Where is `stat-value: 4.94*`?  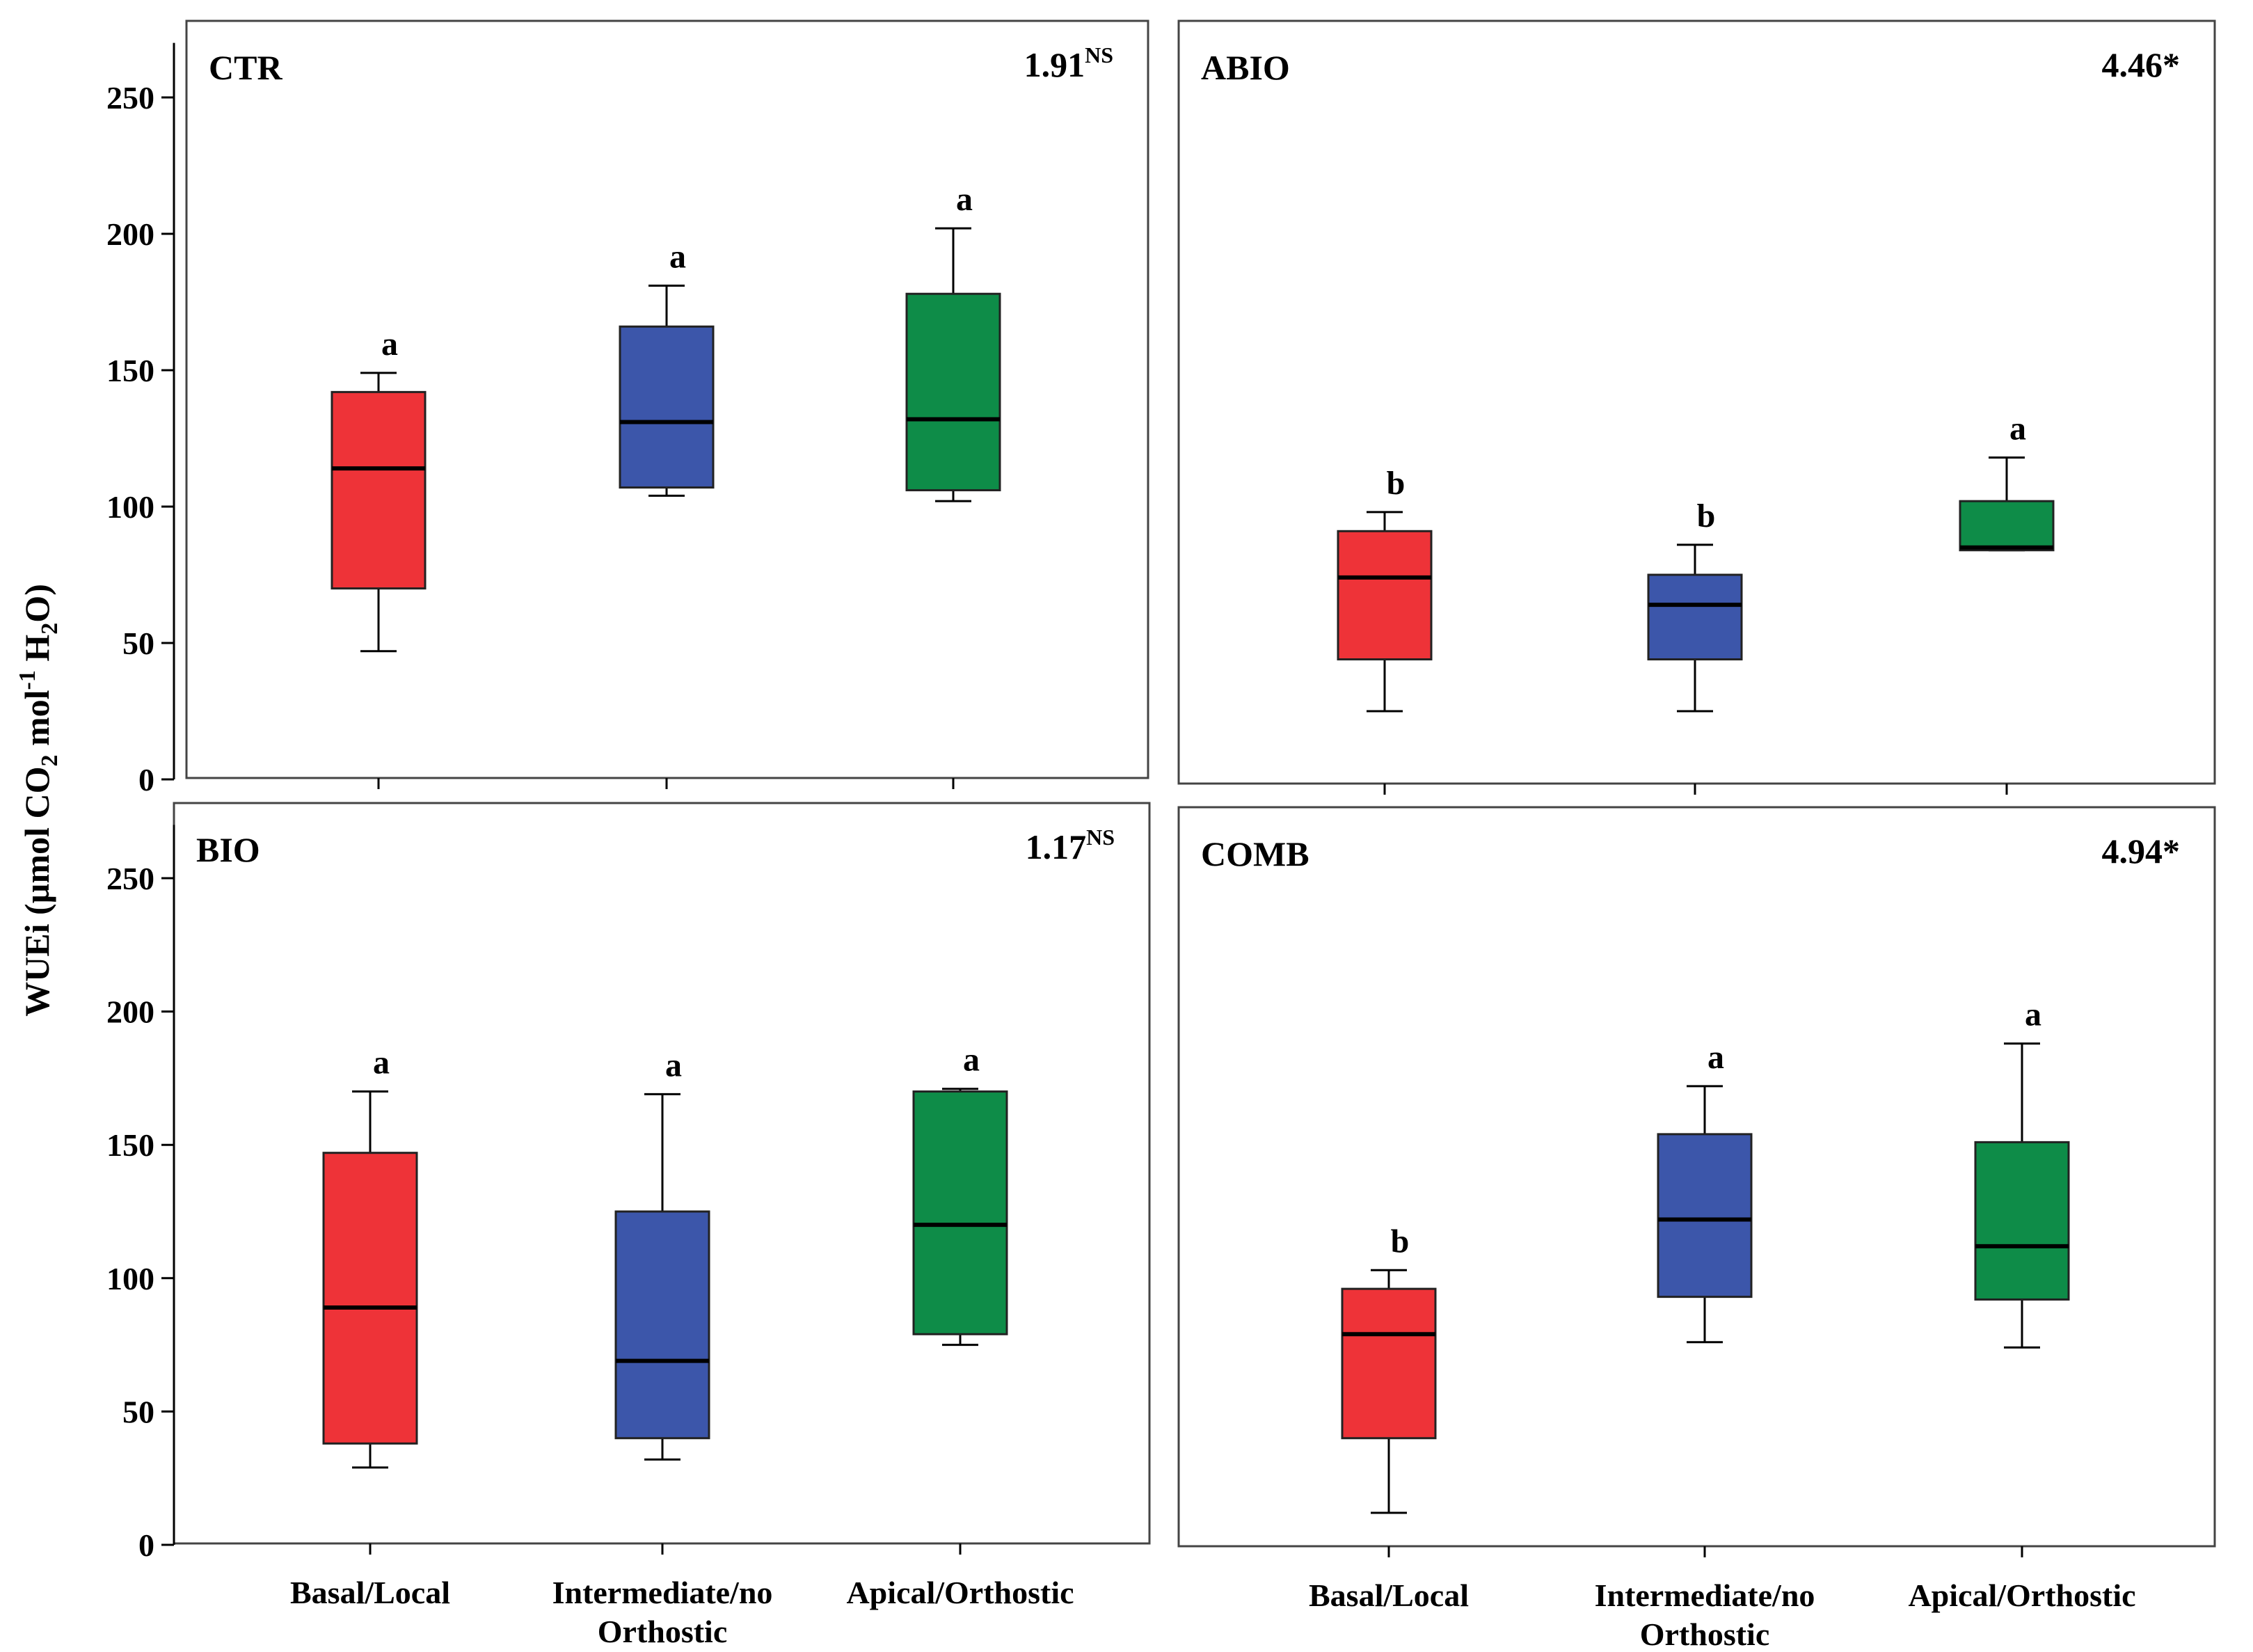 stat-value: 4.94* is located at coordinates (2142, 851).